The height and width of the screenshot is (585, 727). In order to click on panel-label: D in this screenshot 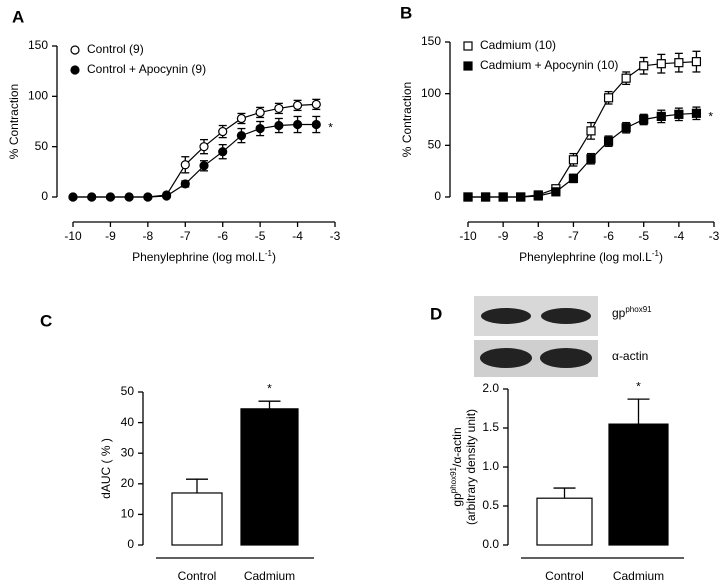, I will do `click(436, 313)`.